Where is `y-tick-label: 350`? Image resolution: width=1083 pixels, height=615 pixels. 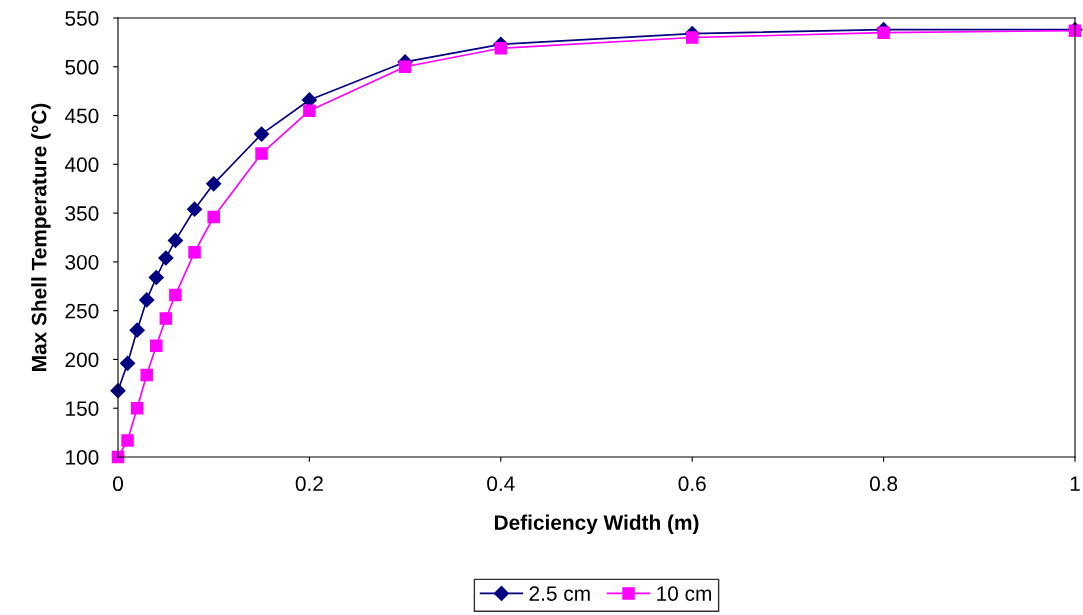 y-tick-label: 350 is located at coordinates (82, 213).